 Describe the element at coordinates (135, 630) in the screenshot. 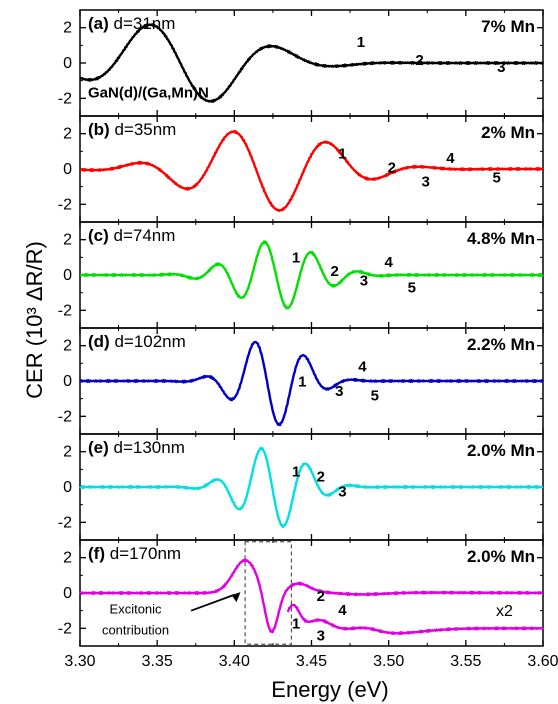

I see `annotation-line-2: contribution` at that location.